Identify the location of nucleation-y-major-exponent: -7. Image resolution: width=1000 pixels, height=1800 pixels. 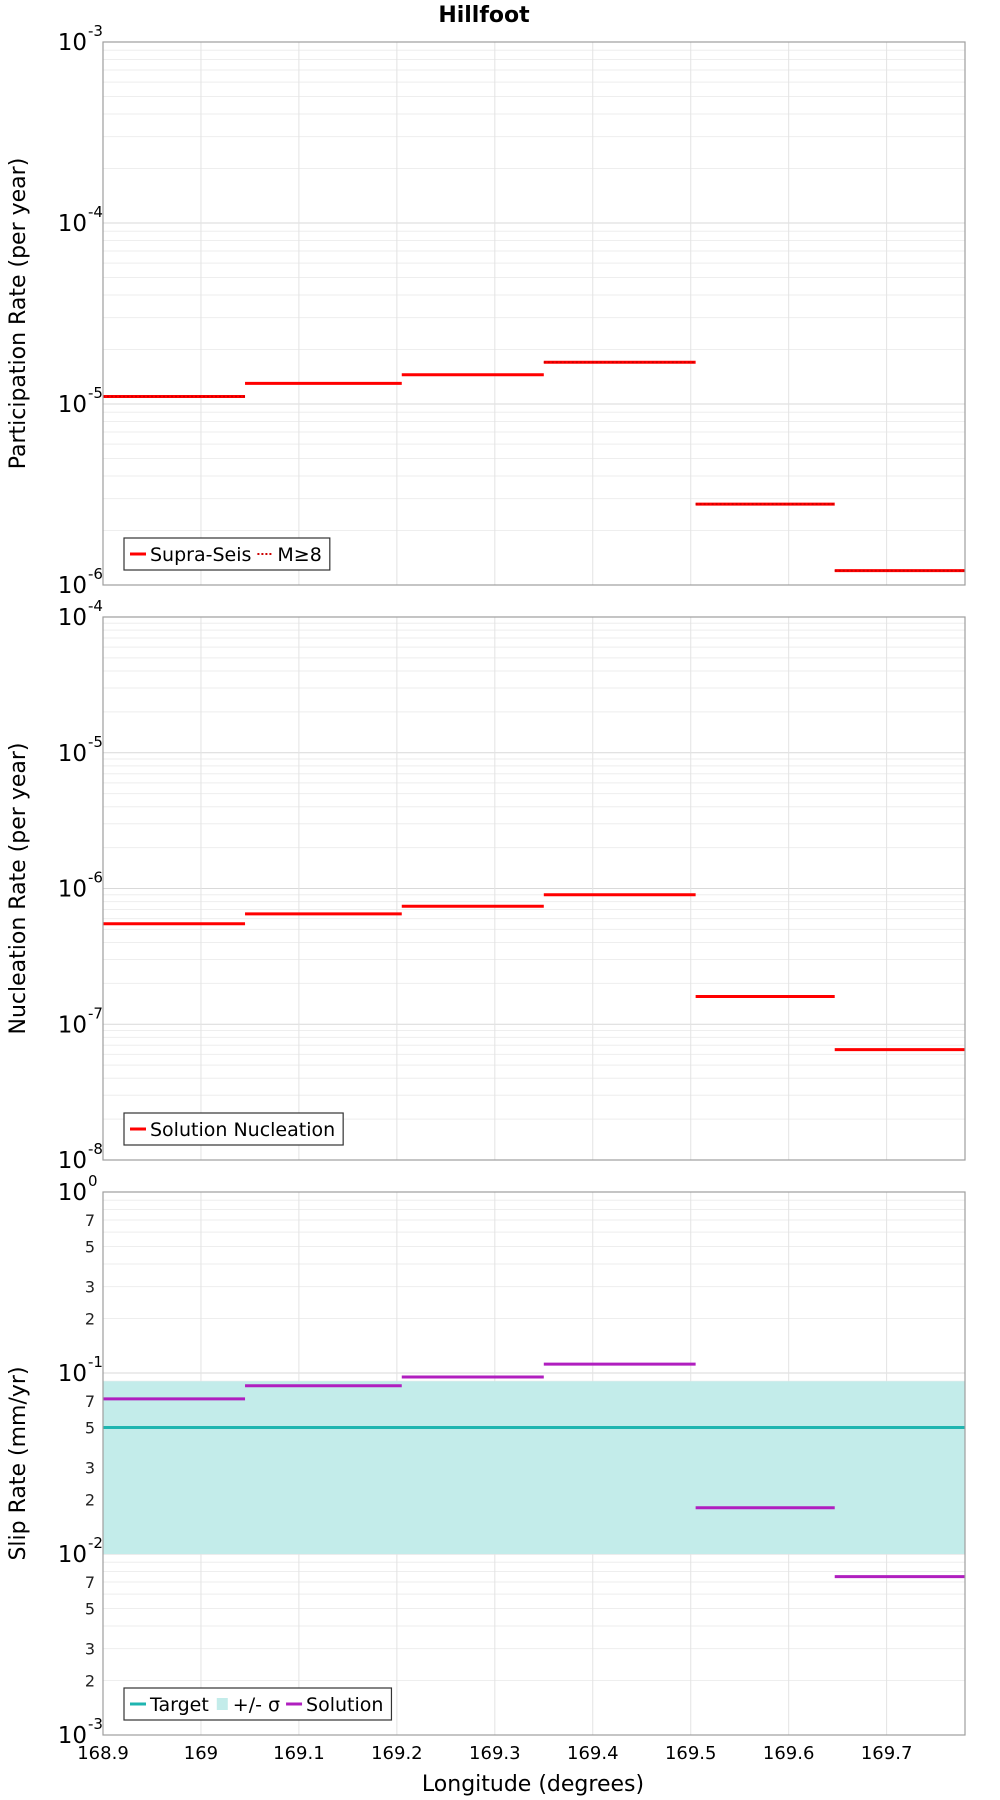
(95, 1013).